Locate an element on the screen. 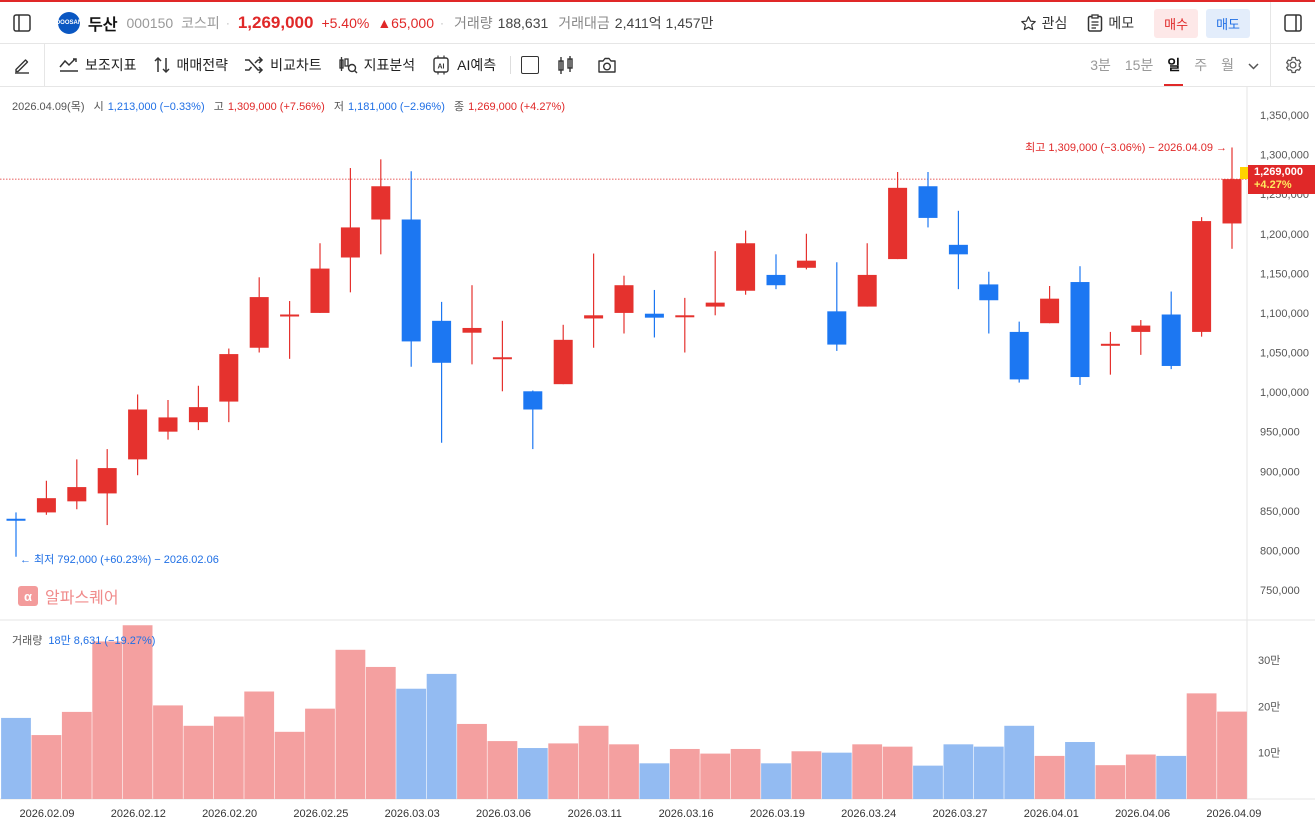 The height and width of the screenshot is (825, 1315). stock-code: 000150 is located at coordinates (150, 22).